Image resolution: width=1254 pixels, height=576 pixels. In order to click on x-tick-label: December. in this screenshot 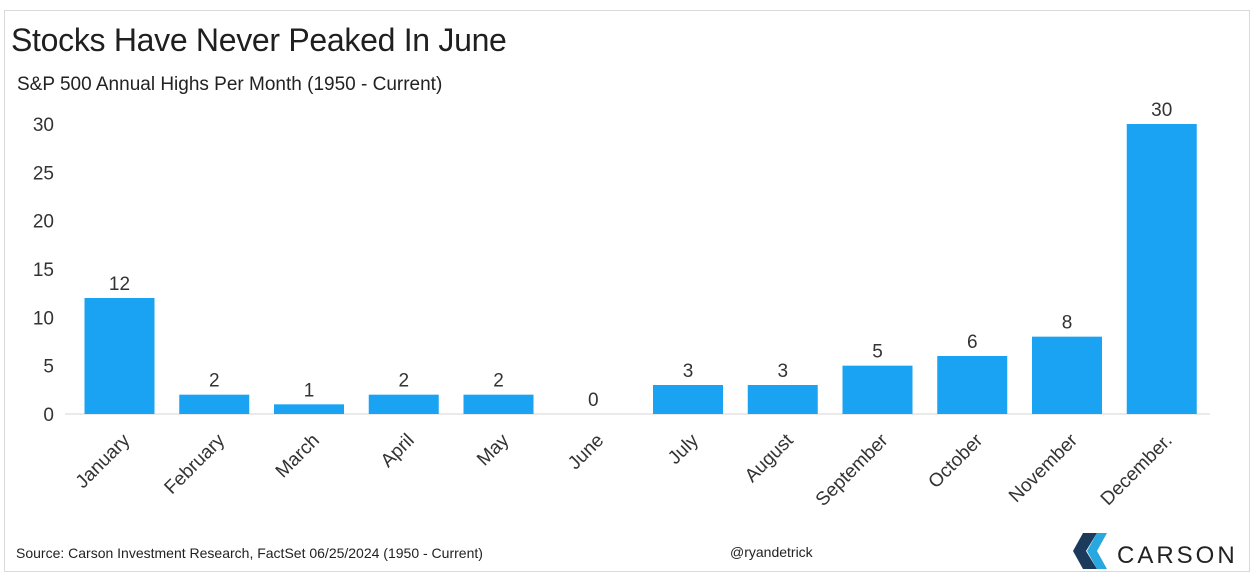, I will do `click(1137, 470)`.